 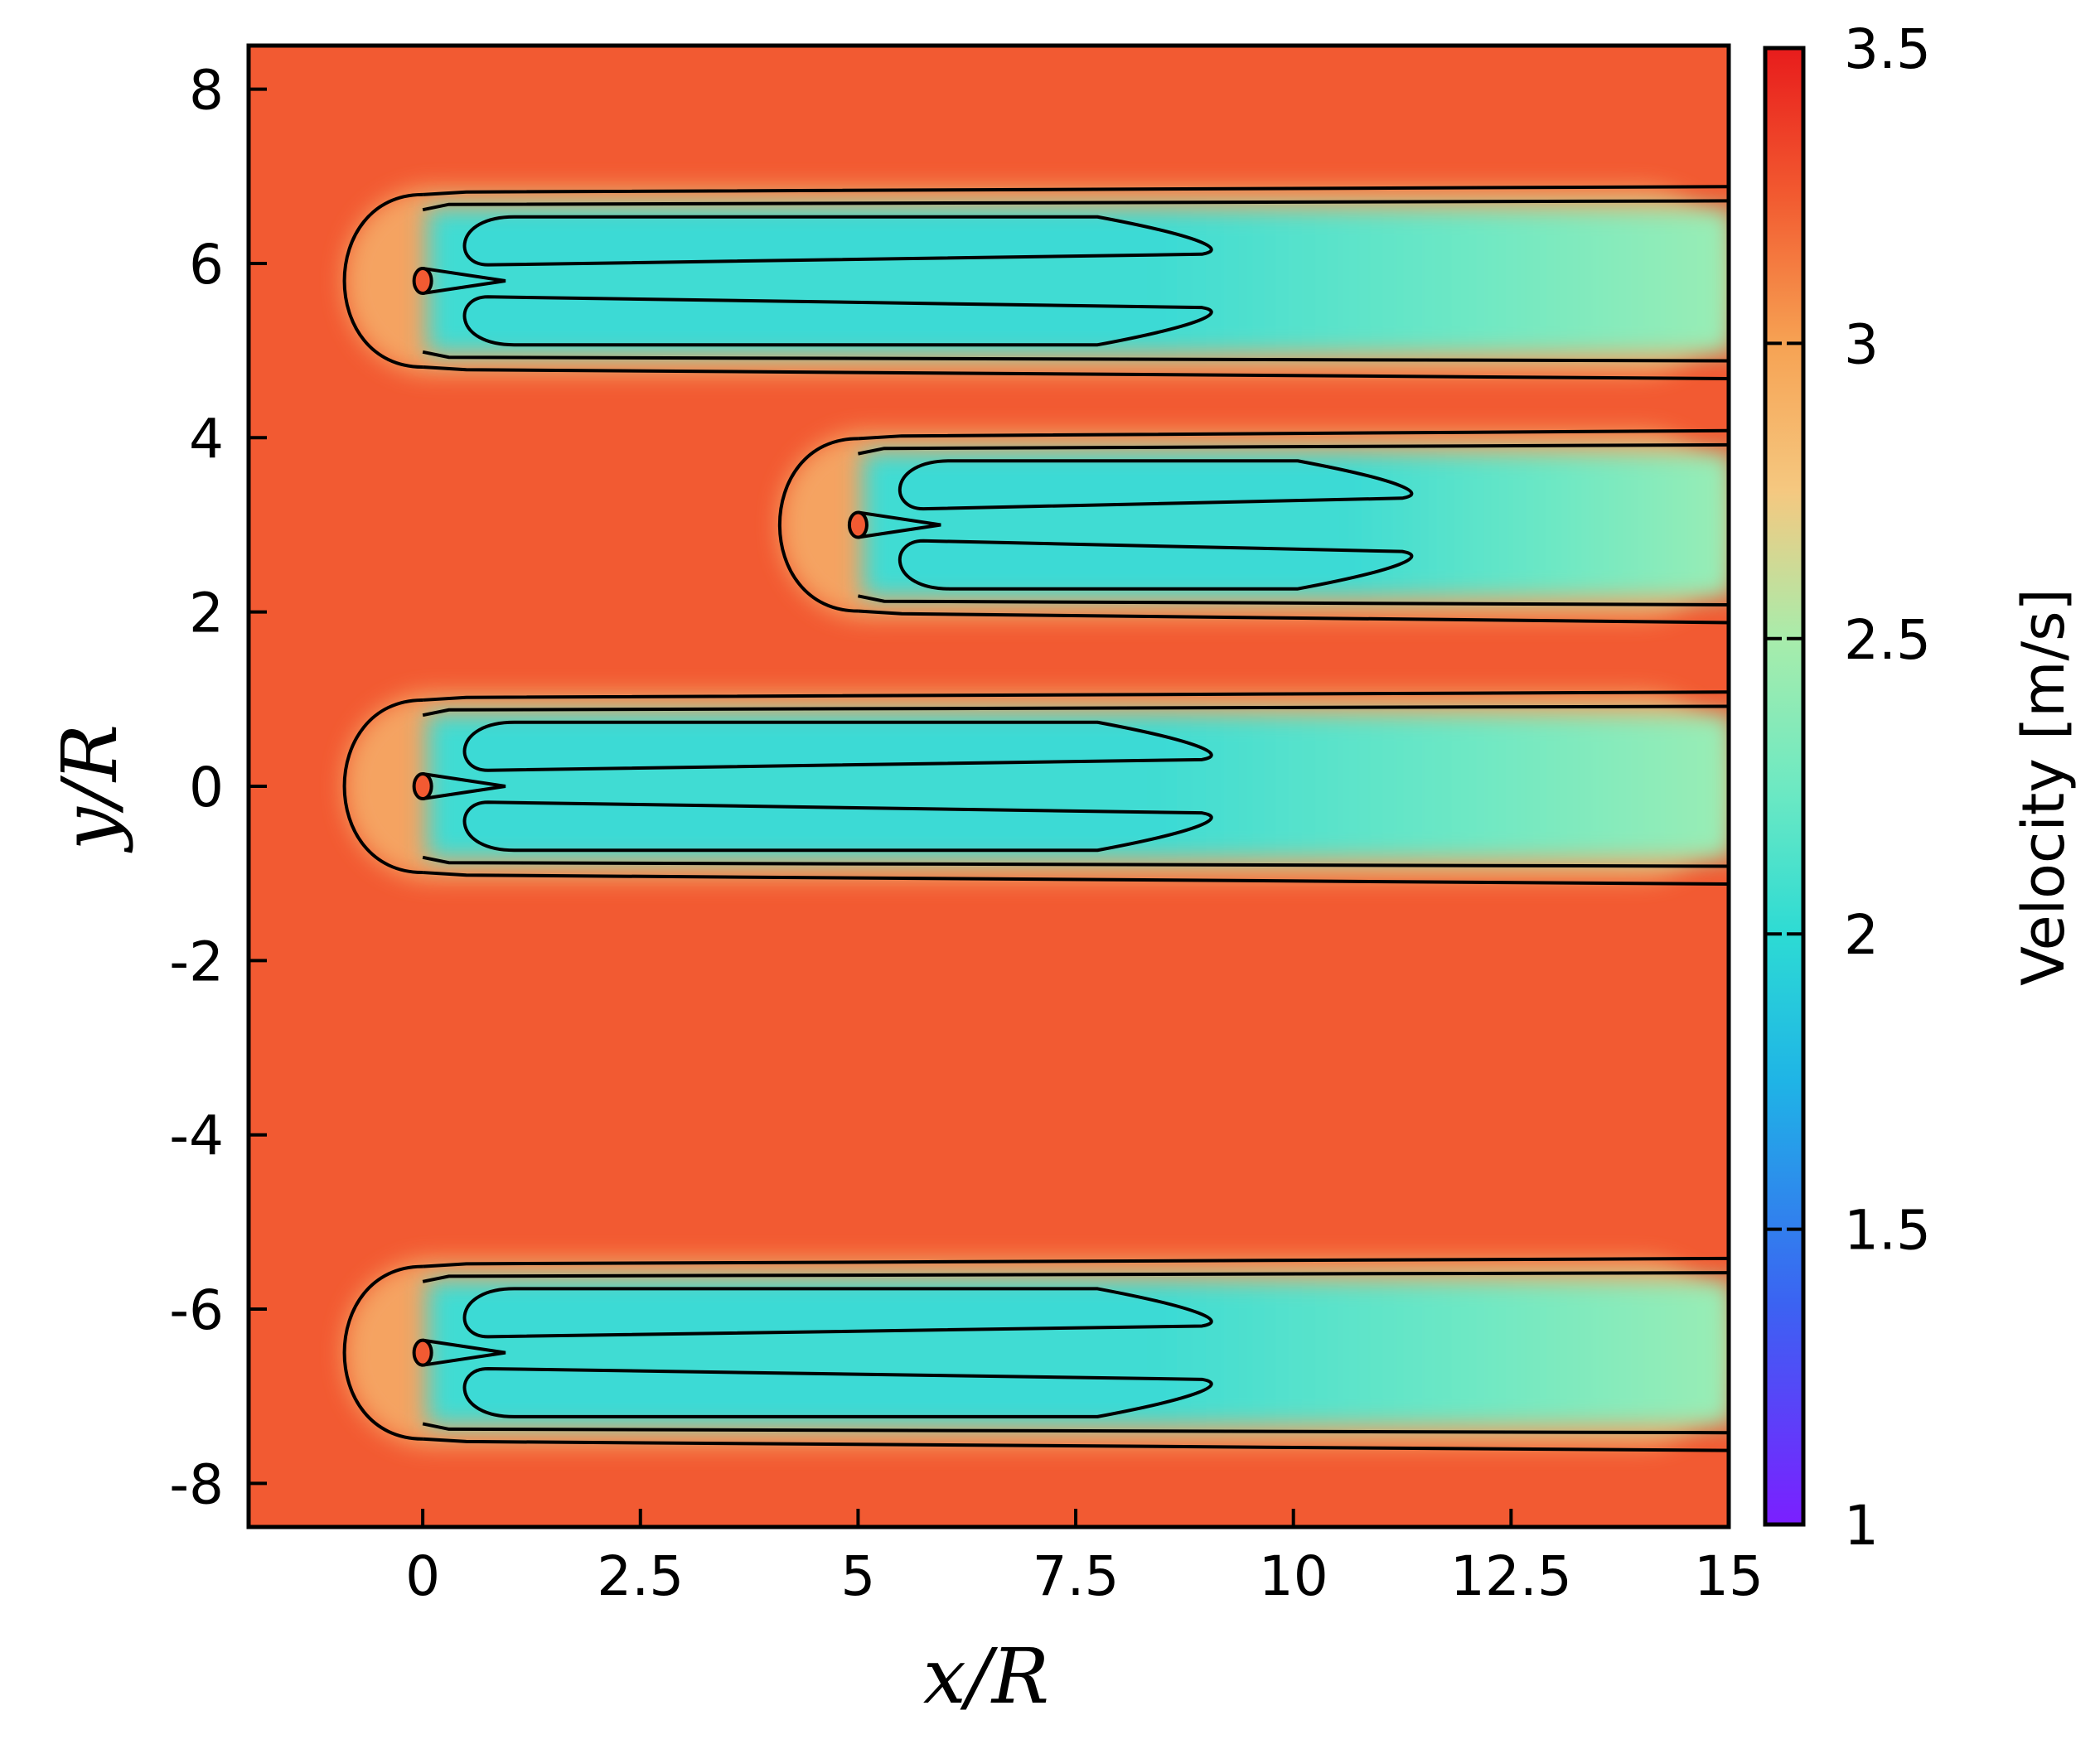 I want to click on x-tick-label: 0, so click(x=423, y=1576).